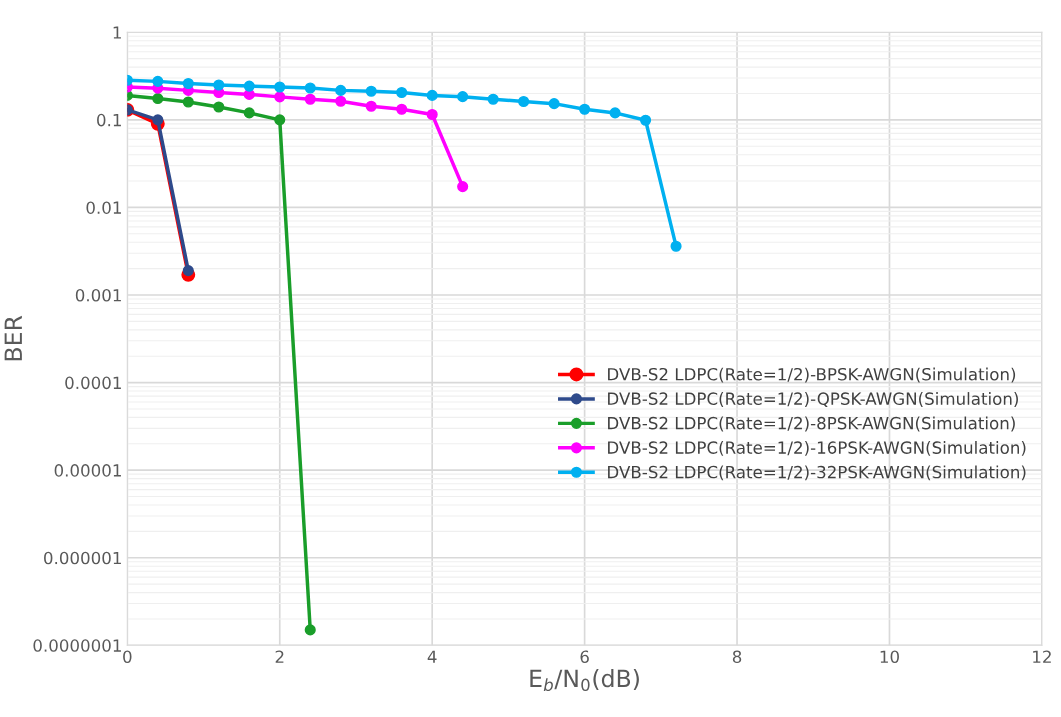 Image resolution: width=1061 pixels, height=717 pixels. Describe the element at coordinates (77, 645) in the screenshot. I see `y-tick-label: 0.0000001` at that location.